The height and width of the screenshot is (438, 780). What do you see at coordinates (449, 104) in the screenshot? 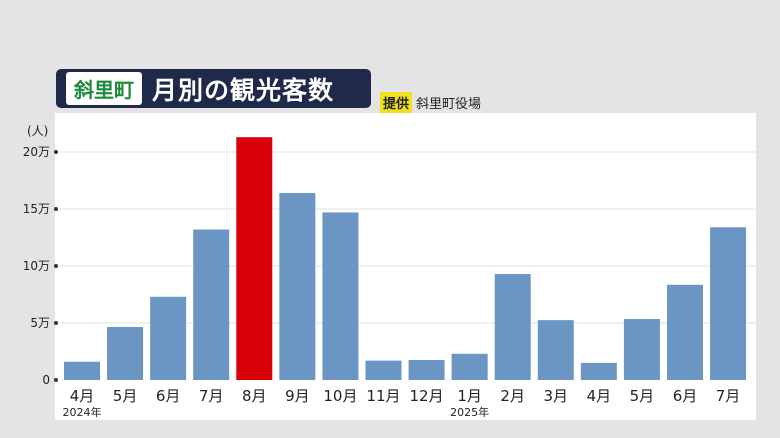
I see `source-name: 斜里町役場` at bounding box center [449, 104].